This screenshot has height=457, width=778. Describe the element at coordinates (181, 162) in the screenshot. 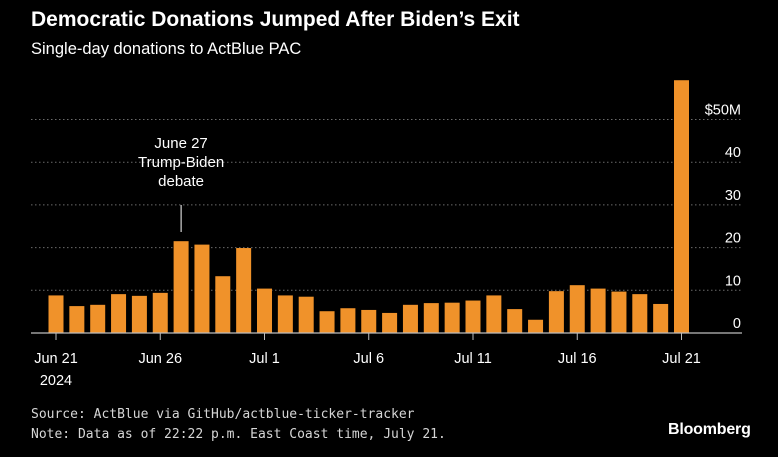

I see `annotation-text: Trump-Biden` at that location.